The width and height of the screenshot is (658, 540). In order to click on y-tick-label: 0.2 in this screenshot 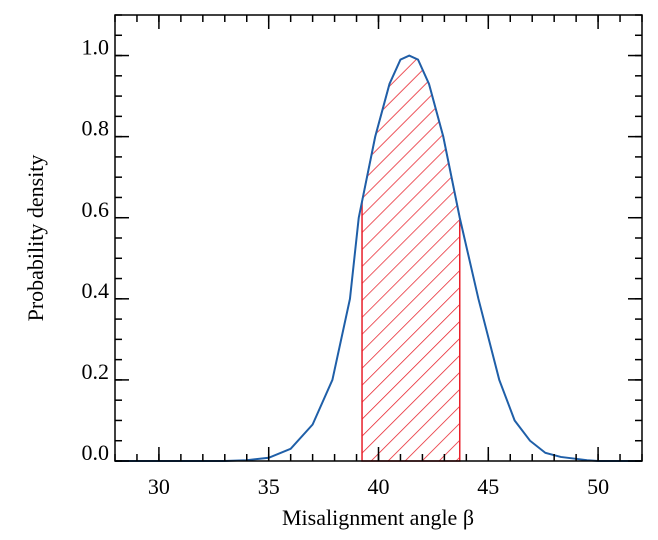, I will do `click(96, 371)`.